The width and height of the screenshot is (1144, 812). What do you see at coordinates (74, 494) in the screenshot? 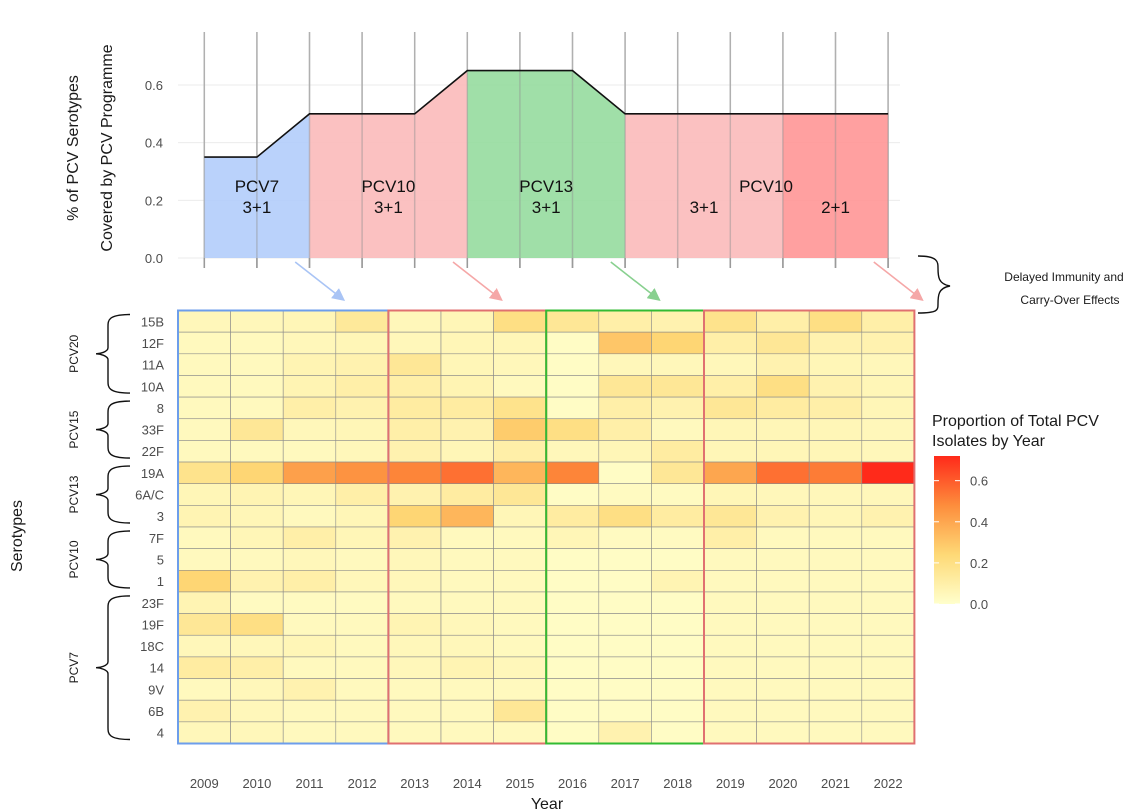
I see `group-label: PCV13` at bounding box center [74, 494].